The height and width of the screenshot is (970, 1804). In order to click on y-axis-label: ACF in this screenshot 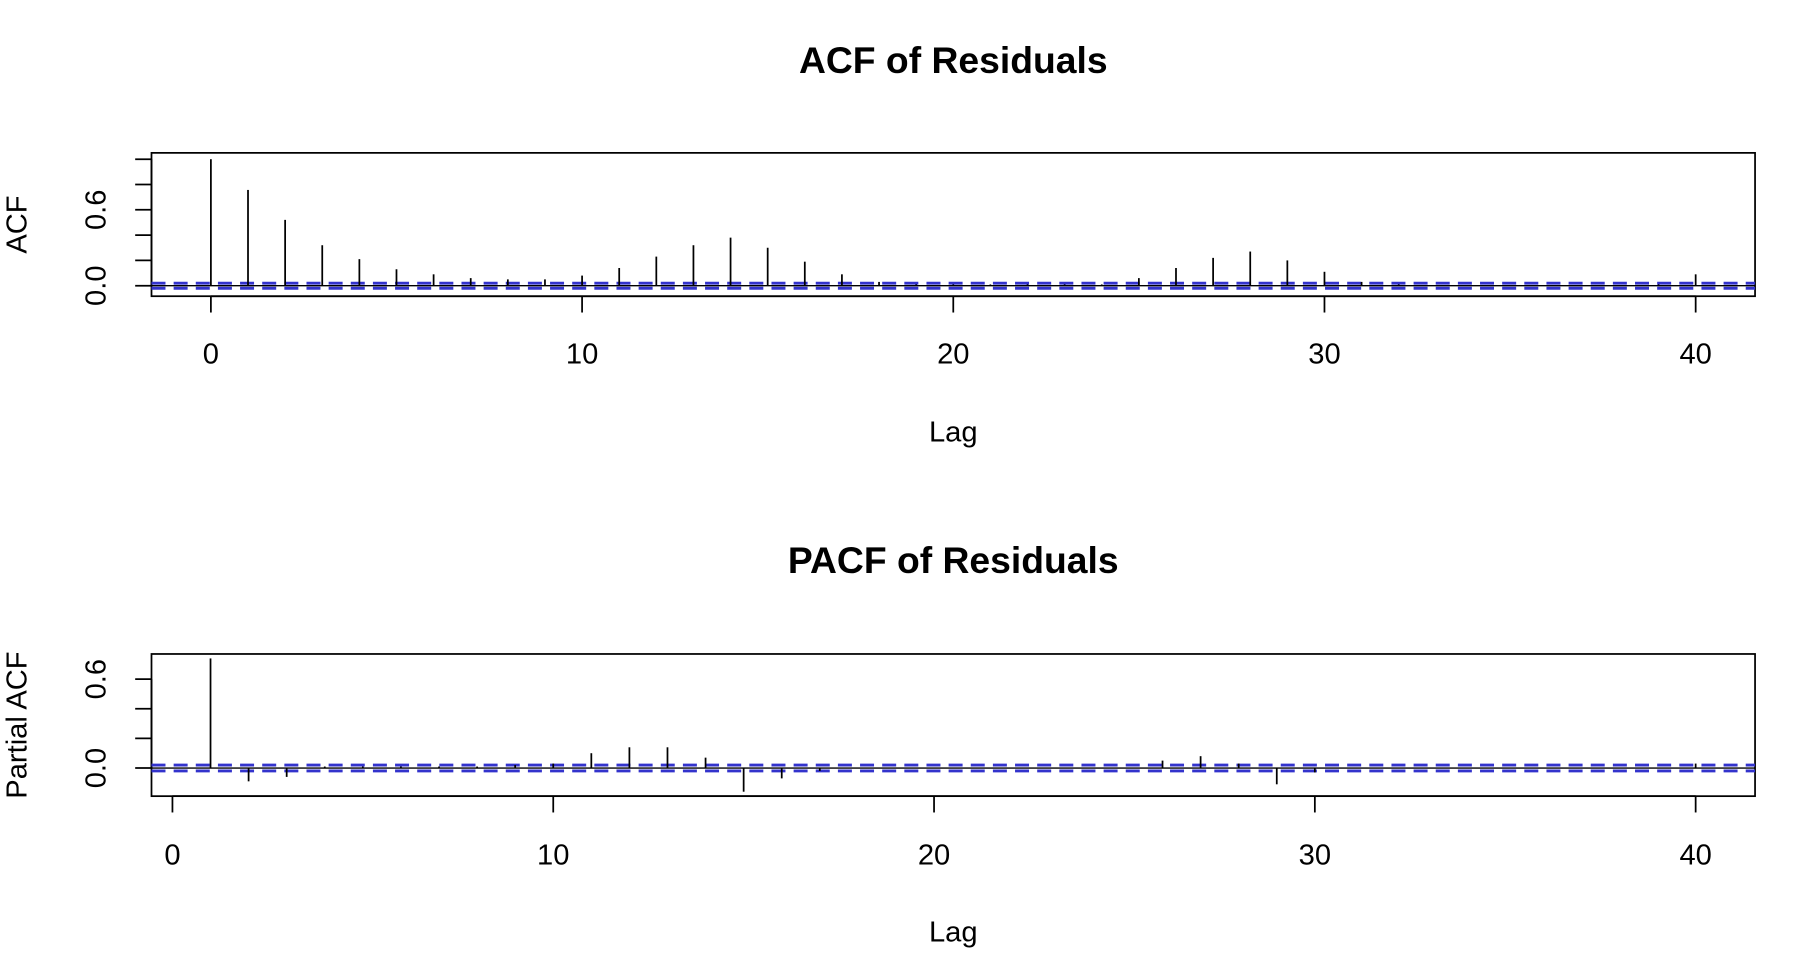, I will do `click(17, 224)`.